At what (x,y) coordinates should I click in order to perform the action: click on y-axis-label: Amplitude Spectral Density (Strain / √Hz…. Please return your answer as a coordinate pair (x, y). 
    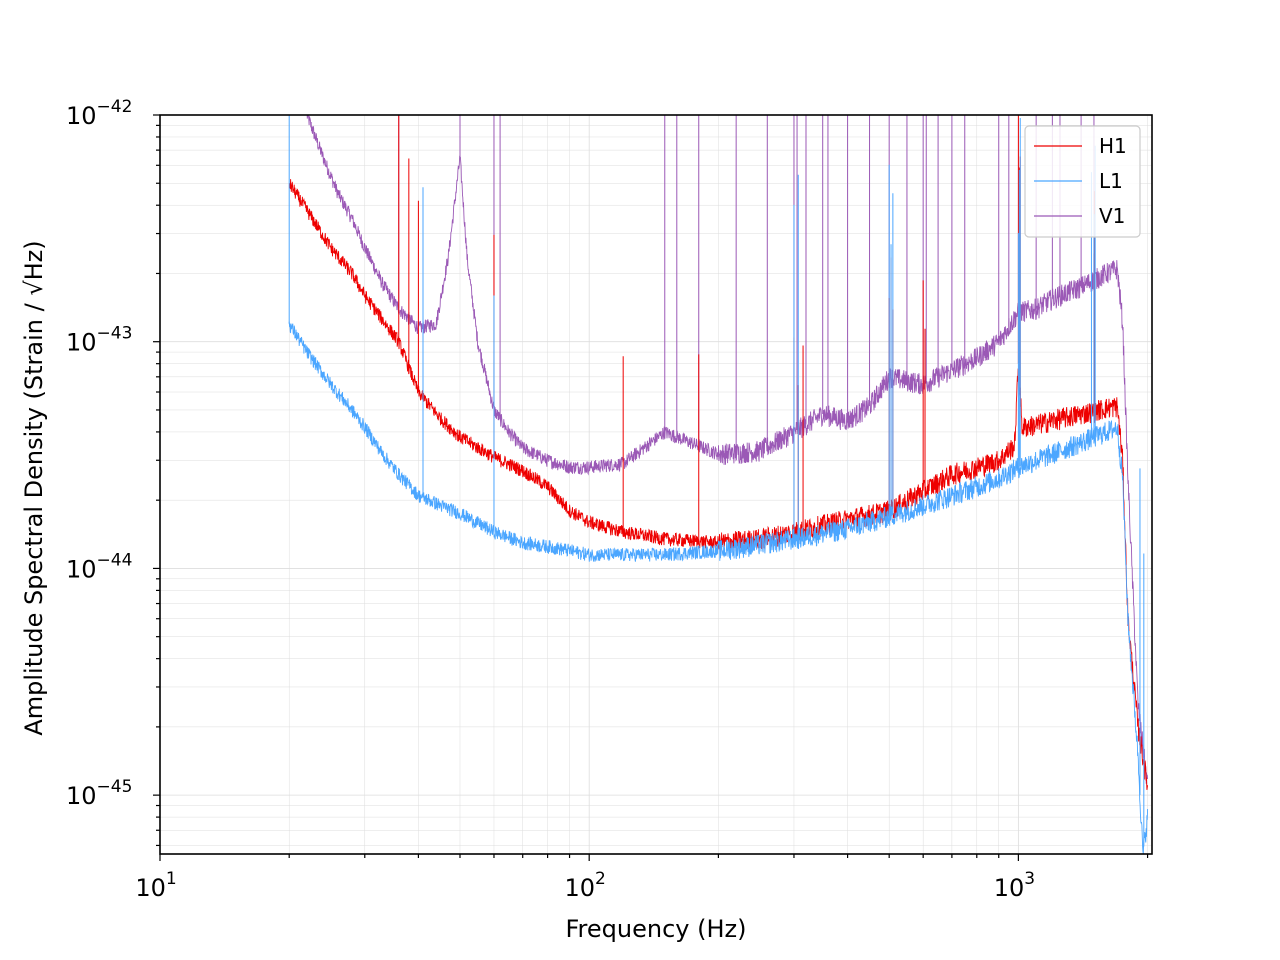
    Looking at the image, I should click on (34, 487).